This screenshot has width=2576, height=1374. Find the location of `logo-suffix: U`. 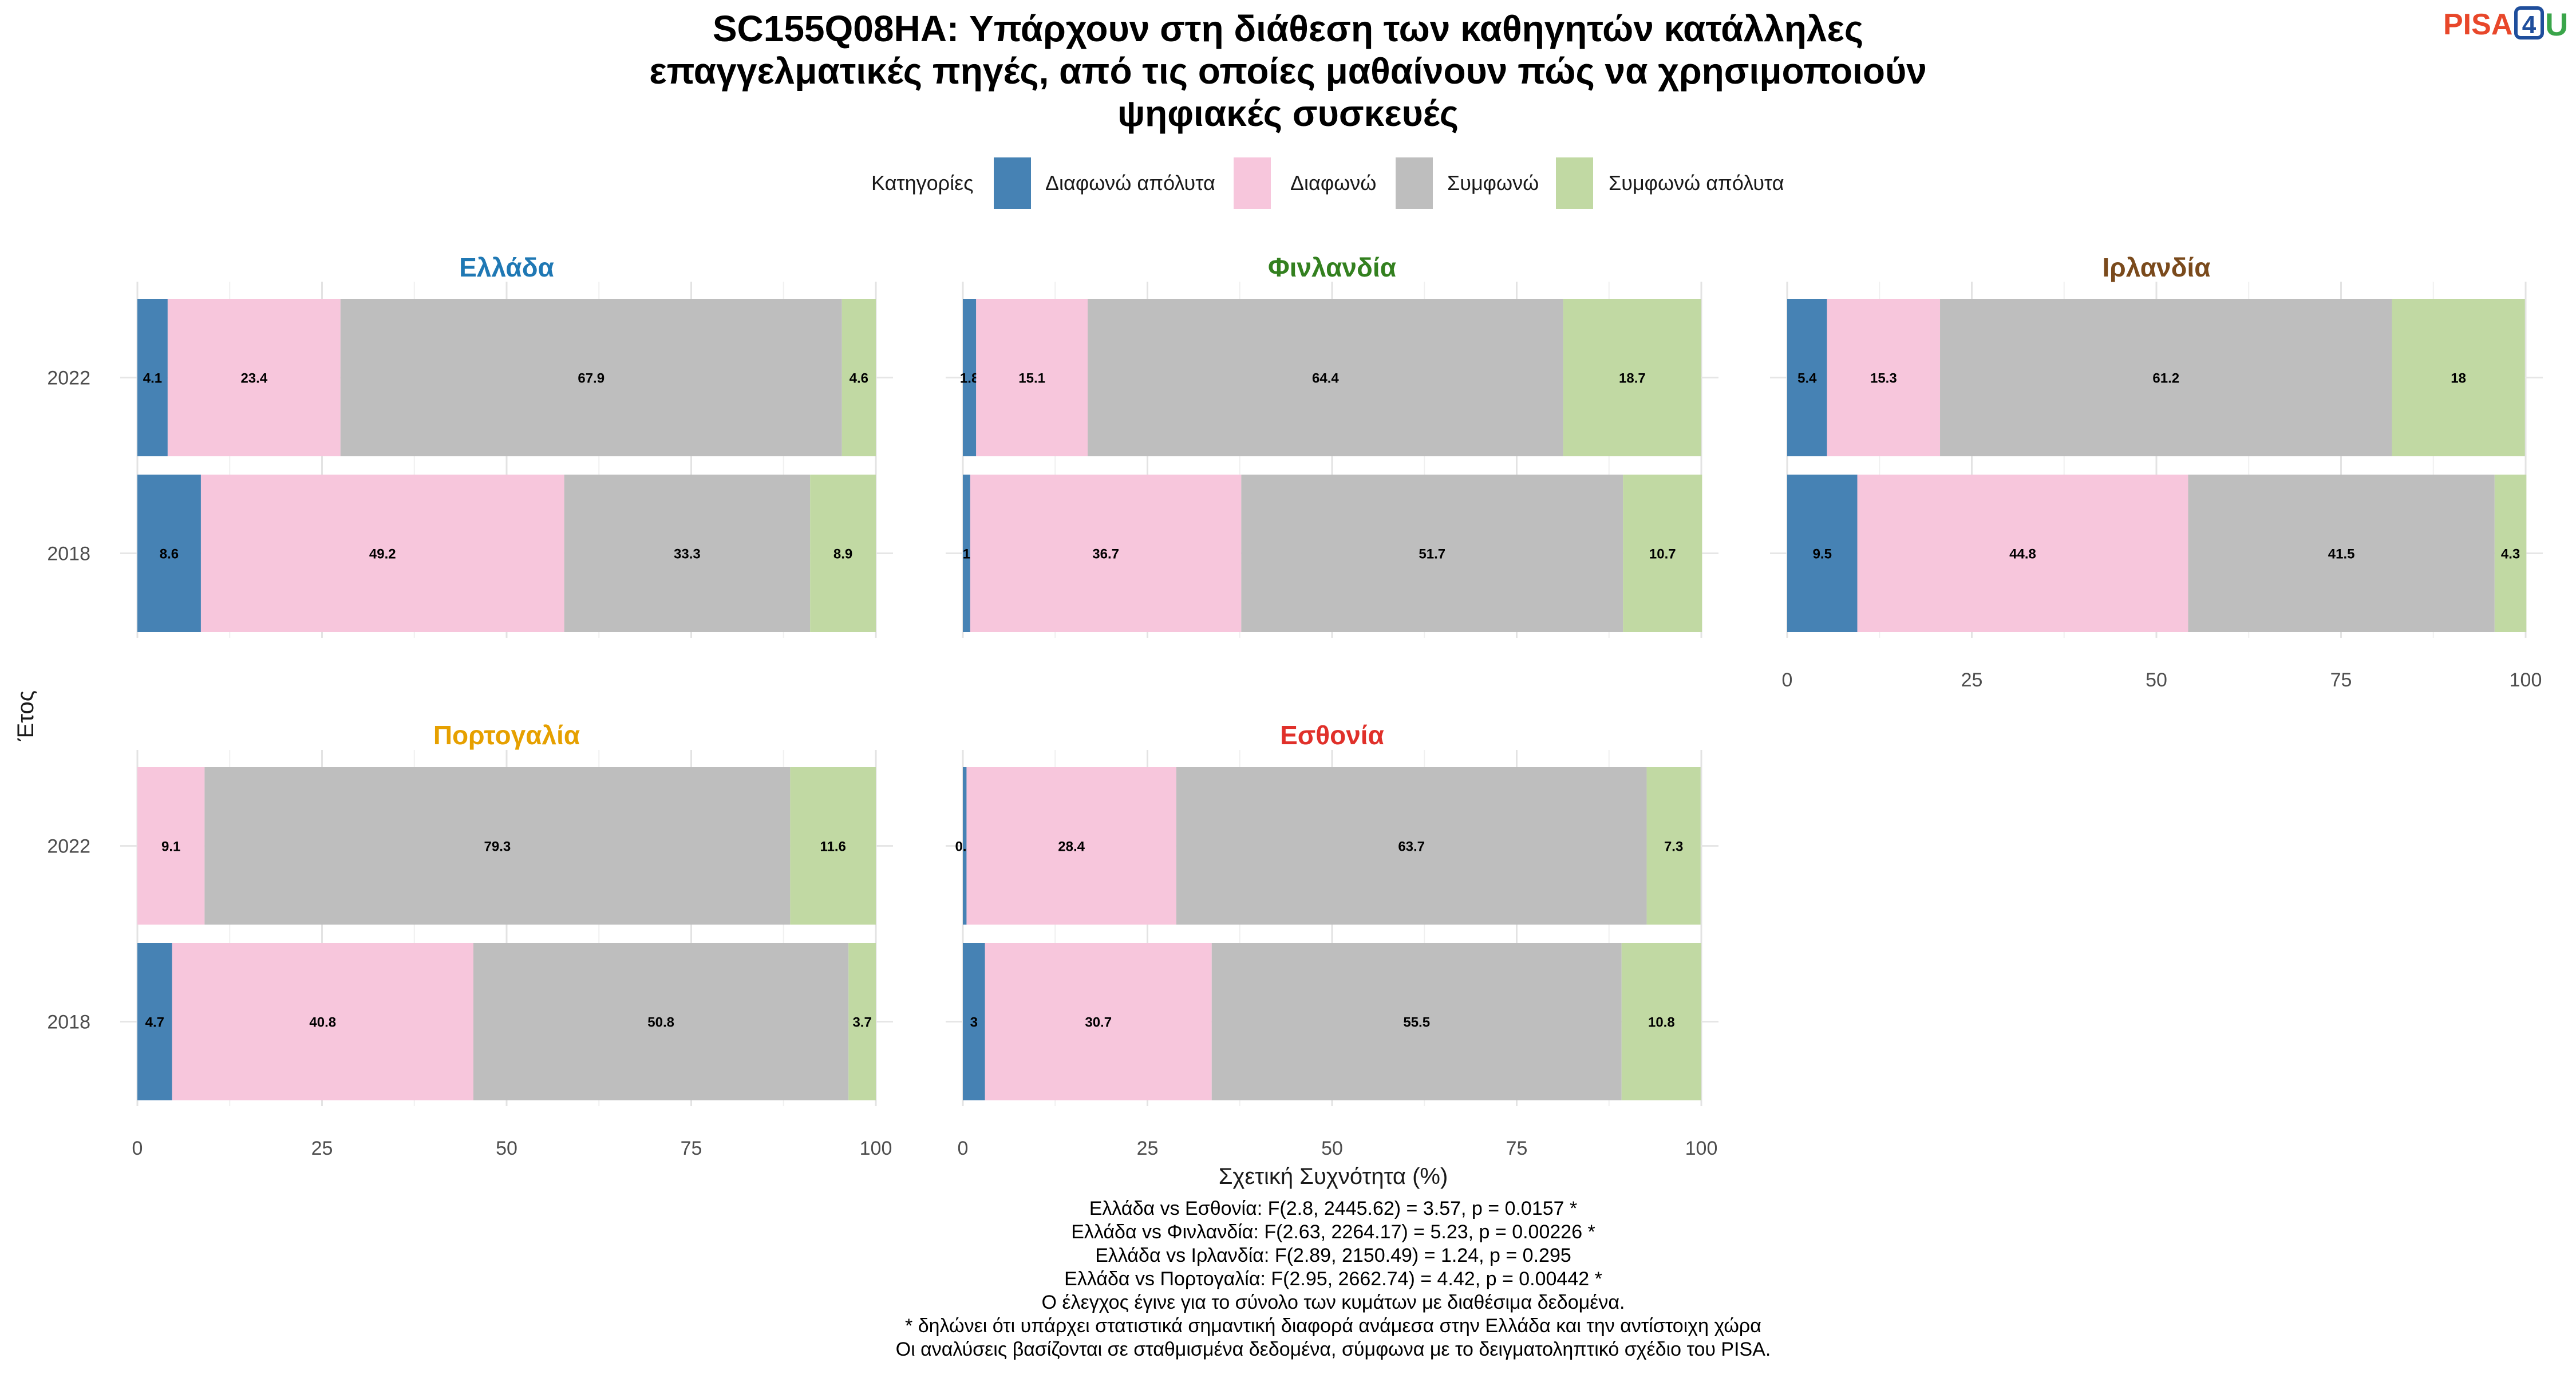

logo-suffix: U is located at coordinates (2556, 24).